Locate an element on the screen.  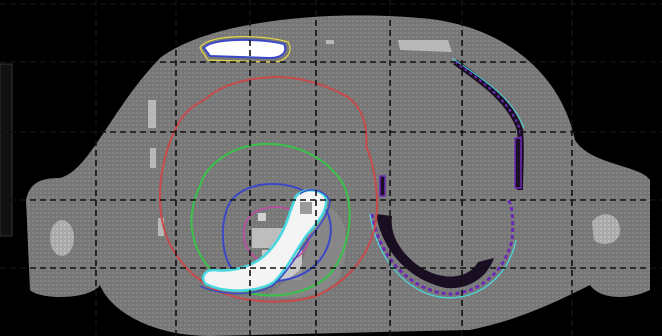
dark-organ-outline is located at coordinates (442, 247).